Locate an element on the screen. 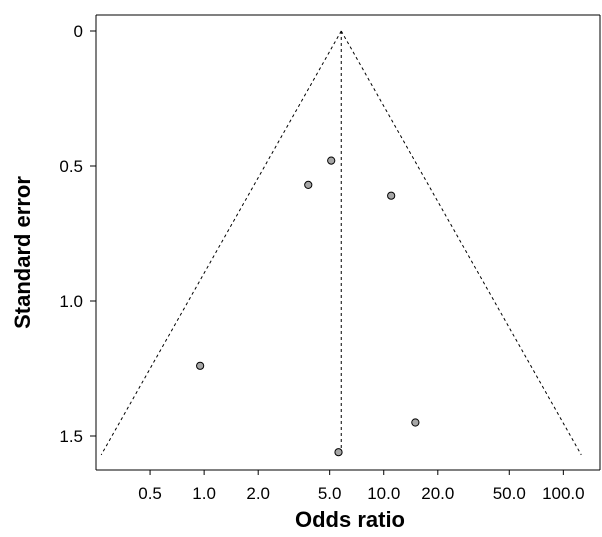  x-tick-label: 0.5 is located at coordinates (150, 493).